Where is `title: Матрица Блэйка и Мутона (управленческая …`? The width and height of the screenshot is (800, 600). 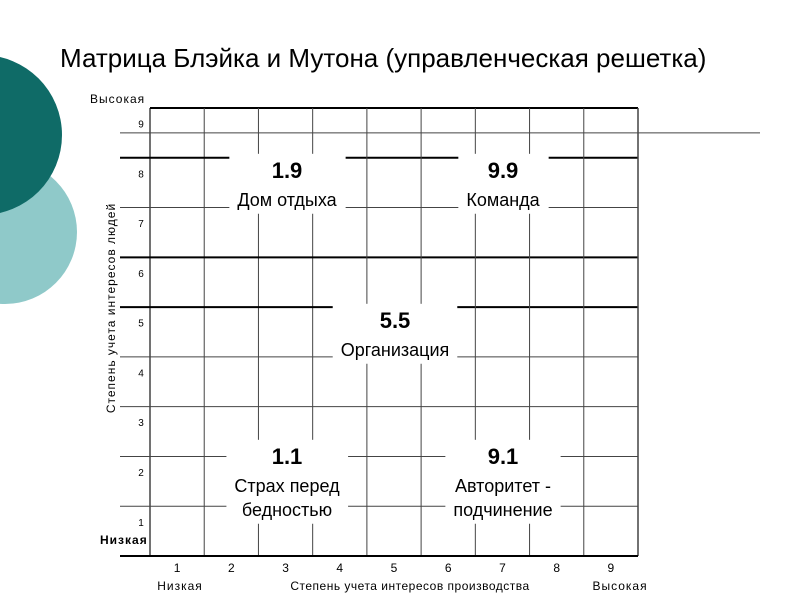
title: Матрица Блэйка и Мутона (управленческая … is located at coordinates (383, 58).